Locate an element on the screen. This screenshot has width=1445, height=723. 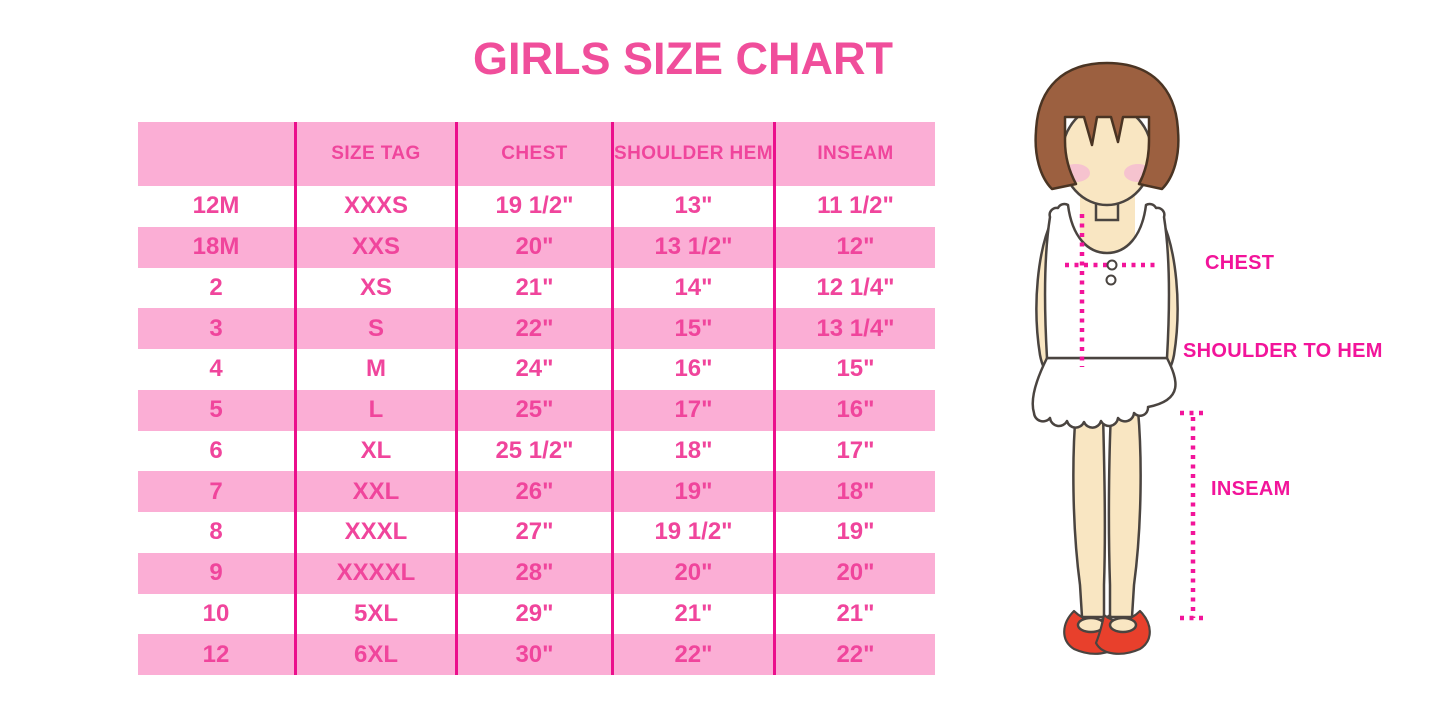
page-title: GIRLS SIZE CHART is located at coordinates (682, 58).